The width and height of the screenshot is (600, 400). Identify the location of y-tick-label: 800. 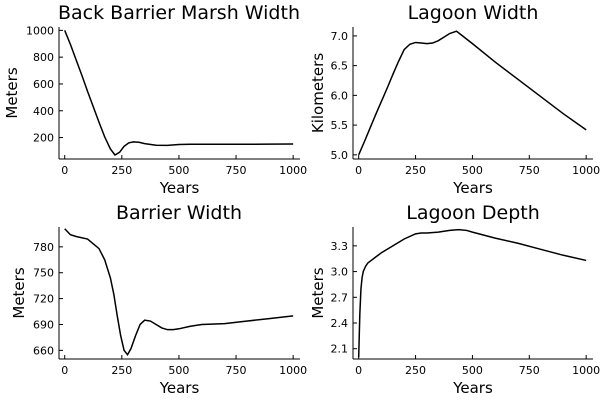
(43, 57).